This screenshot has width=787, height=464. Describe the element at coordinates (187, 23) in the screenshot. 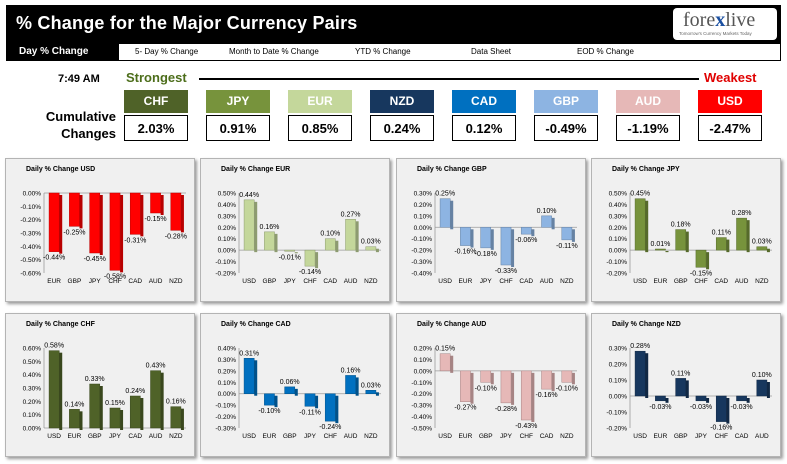

I see `page-title: % Change for the Major Currency Pairs` at that location.